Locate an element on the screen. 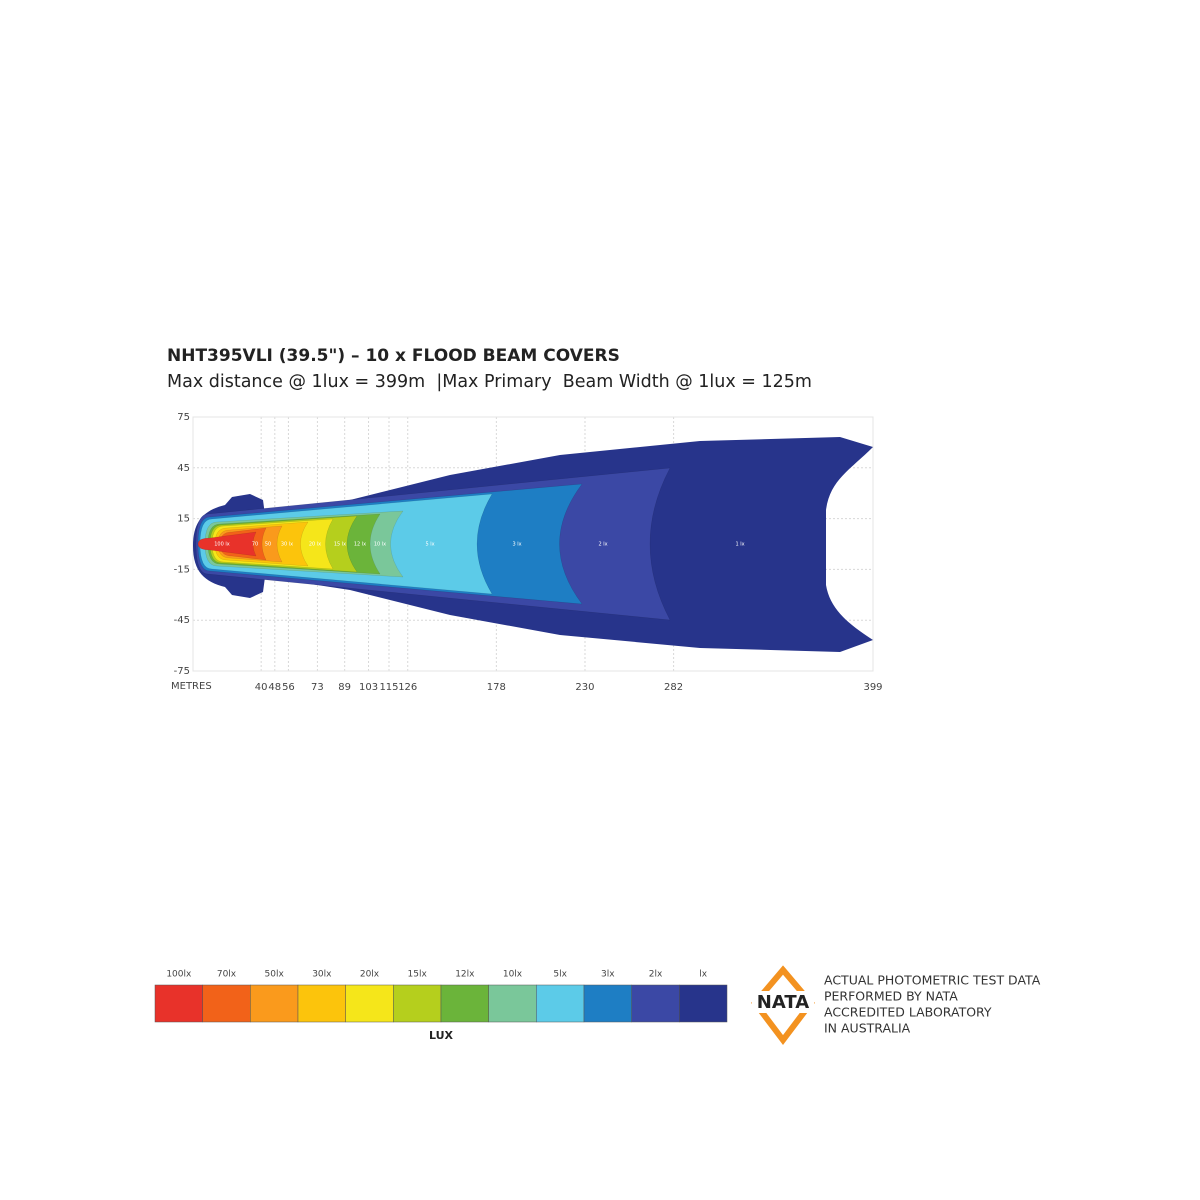 Image resolution: width=1200 pixels, height=1200 pixels. x-tick-label: 56 is located at coordinates (288, 687).